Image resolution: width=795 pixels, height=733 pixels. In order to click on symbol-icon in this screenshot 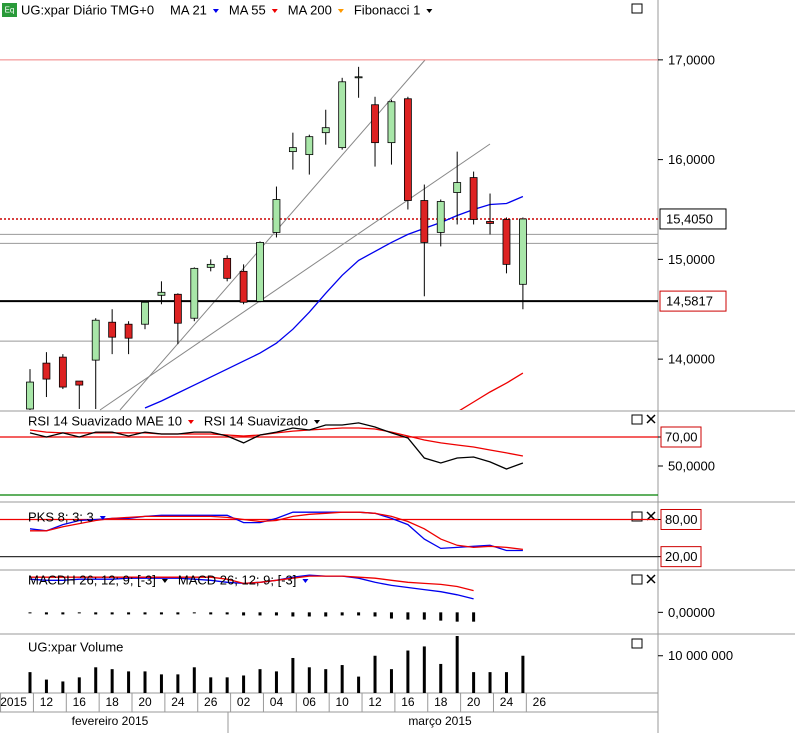, I will do `click(9, 10)`.